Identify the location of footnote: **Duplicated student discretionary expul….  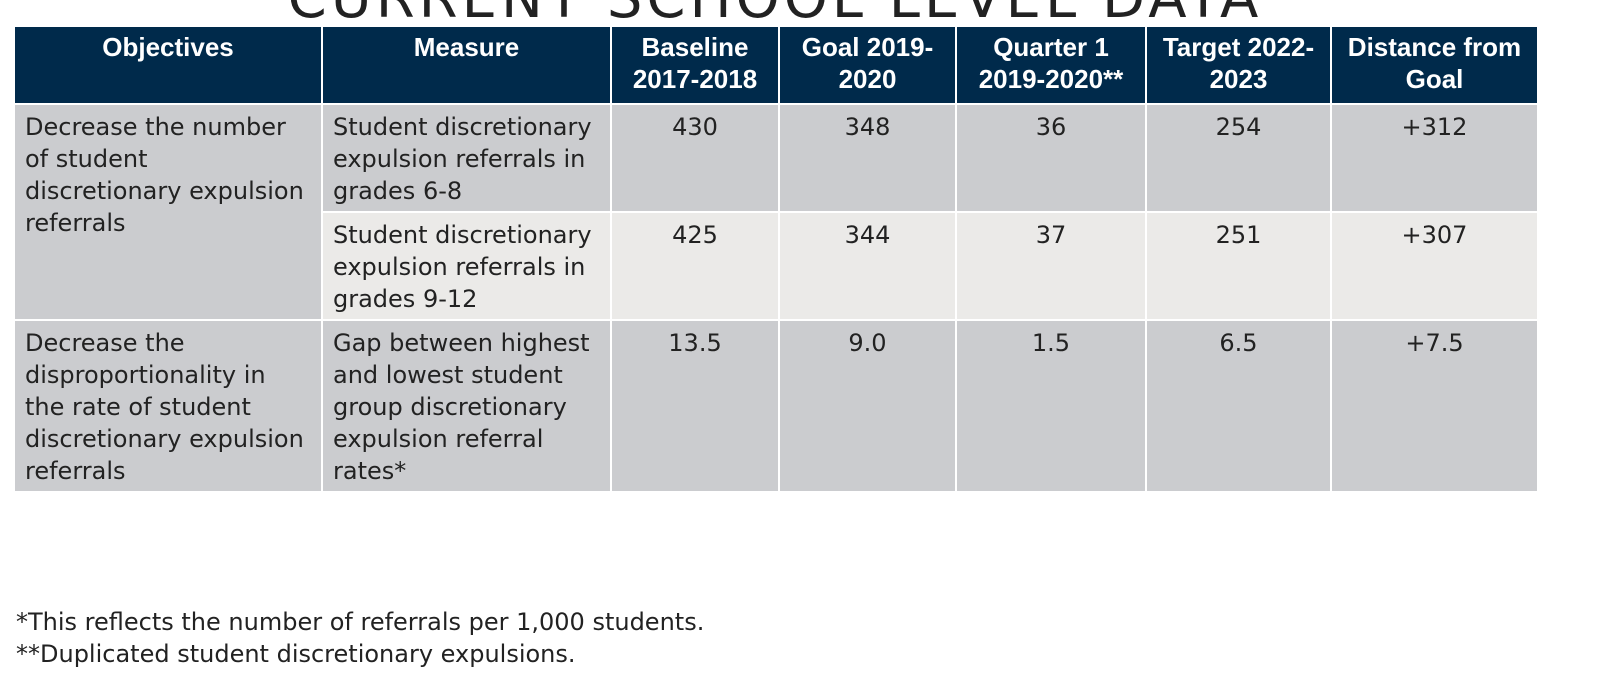
(296, 654).